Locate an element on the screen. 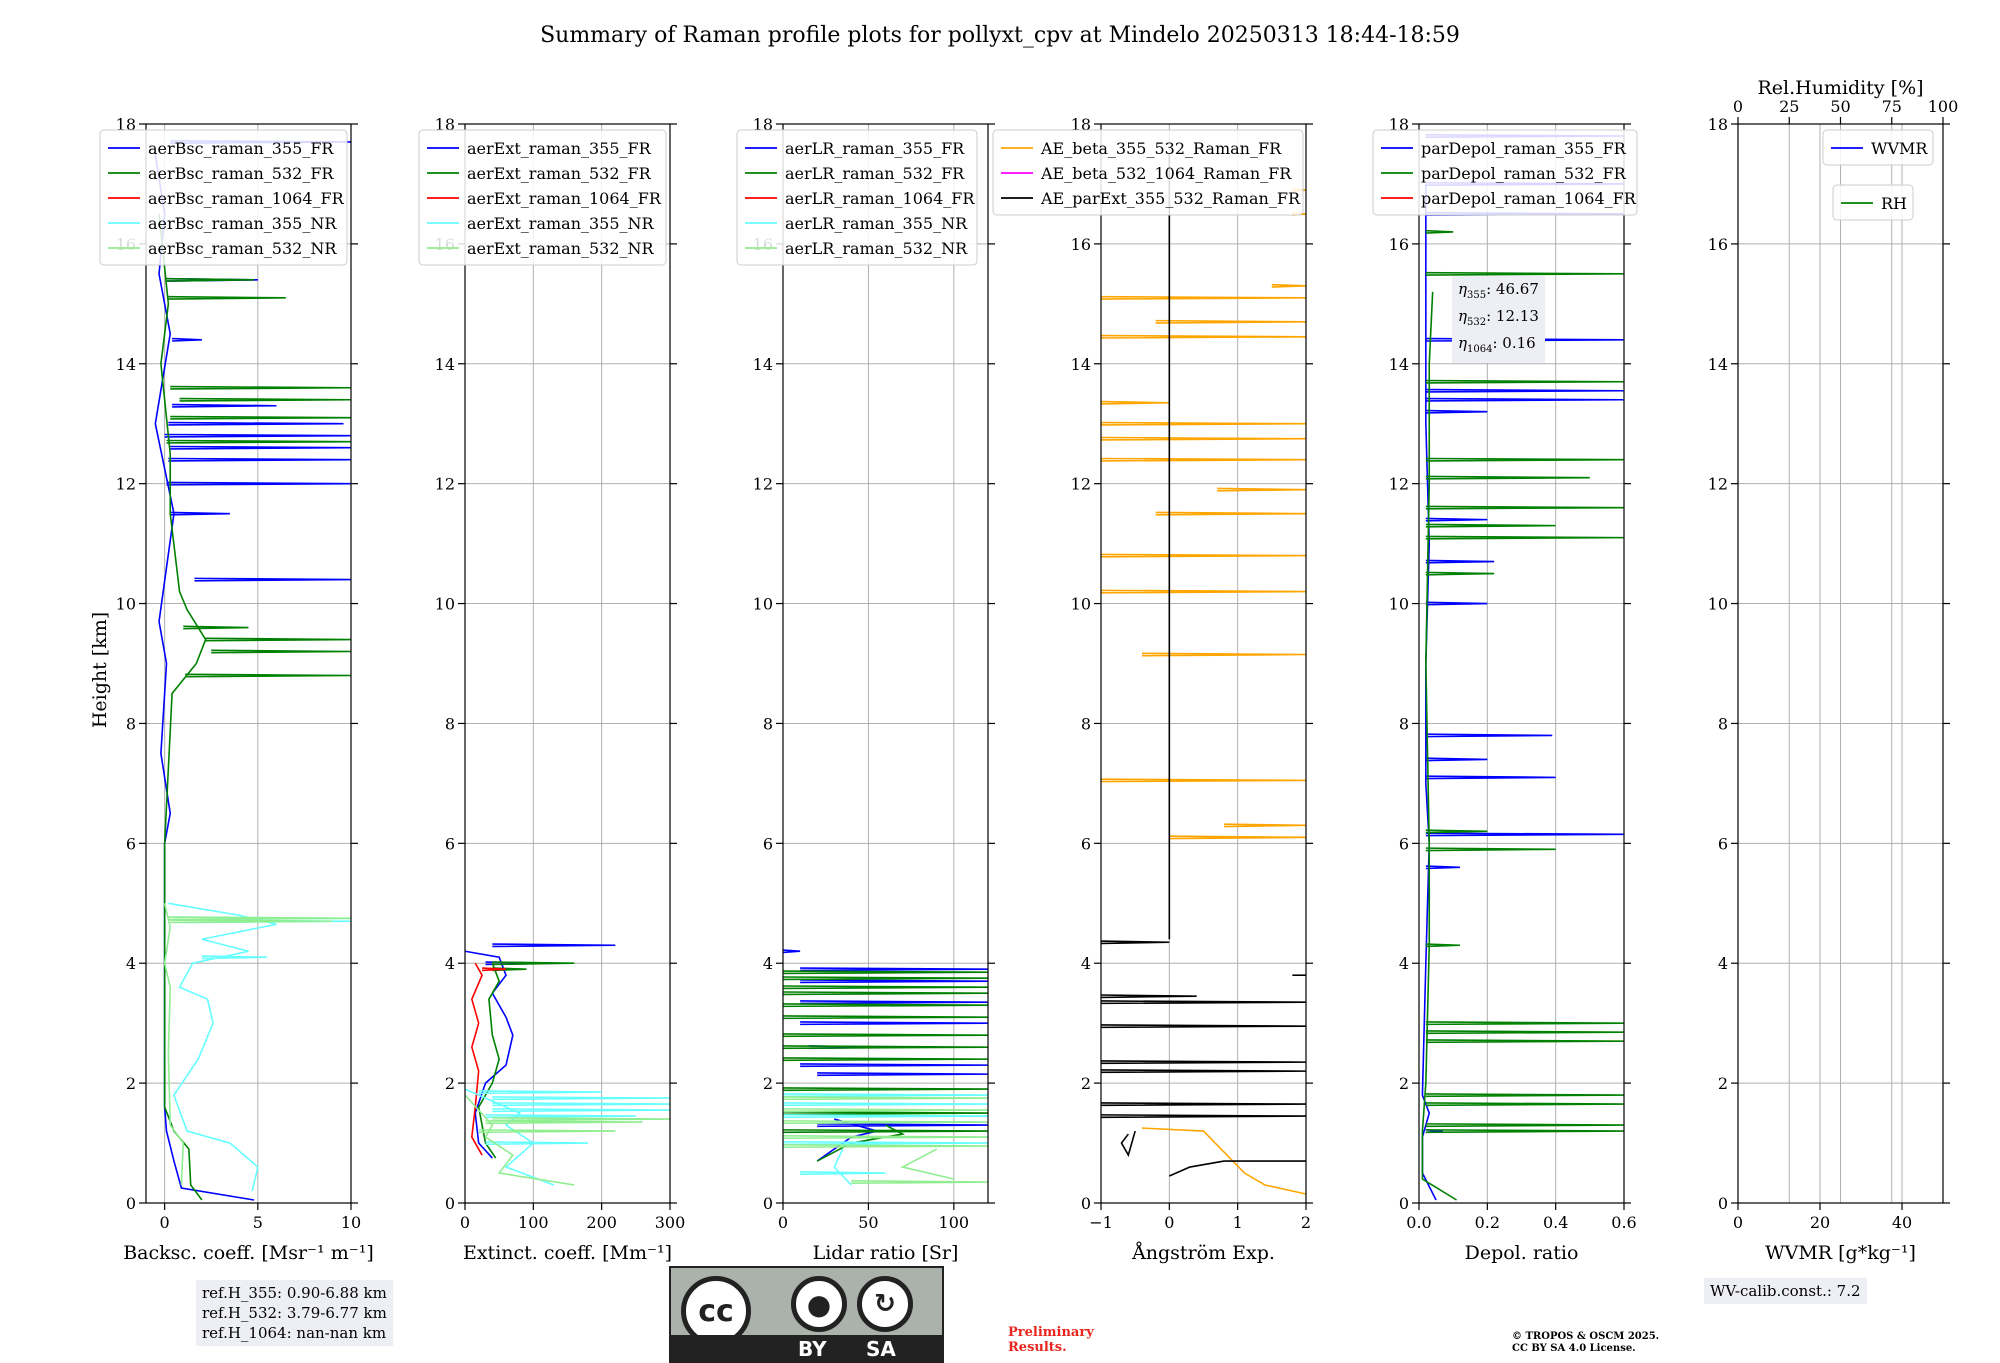  legend-entry: aerExt_raman_1064_FR is located at coordinates (564, 198).